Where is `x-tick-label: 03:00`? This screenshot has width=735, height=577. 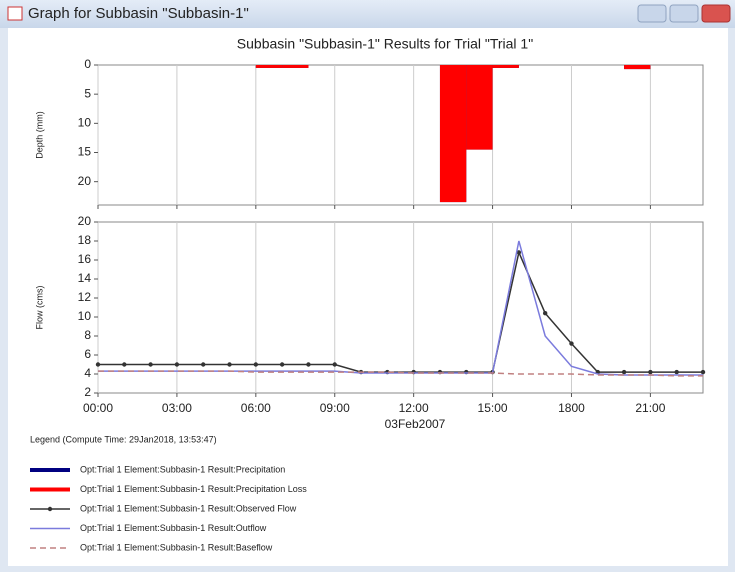 x-tick-label: 03:00 is located at coordinates (177, 408).